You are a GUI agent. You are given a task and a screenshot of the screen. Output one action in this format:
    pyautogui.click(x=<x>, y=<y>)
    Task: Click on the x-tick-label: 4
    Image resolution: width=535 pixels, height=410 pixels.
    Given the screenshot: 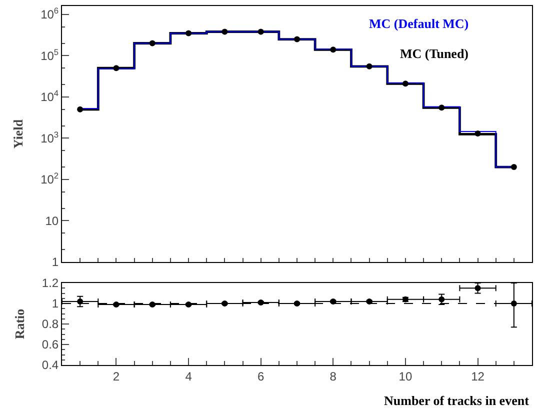 What is the action you would take?
    pyautogui.click(x=188, y=376)
    